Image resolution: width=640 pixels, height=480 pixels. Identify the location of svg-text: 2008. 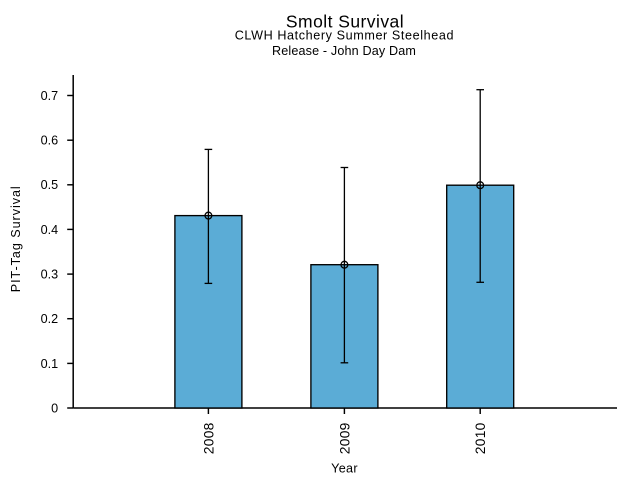
(208, 438).